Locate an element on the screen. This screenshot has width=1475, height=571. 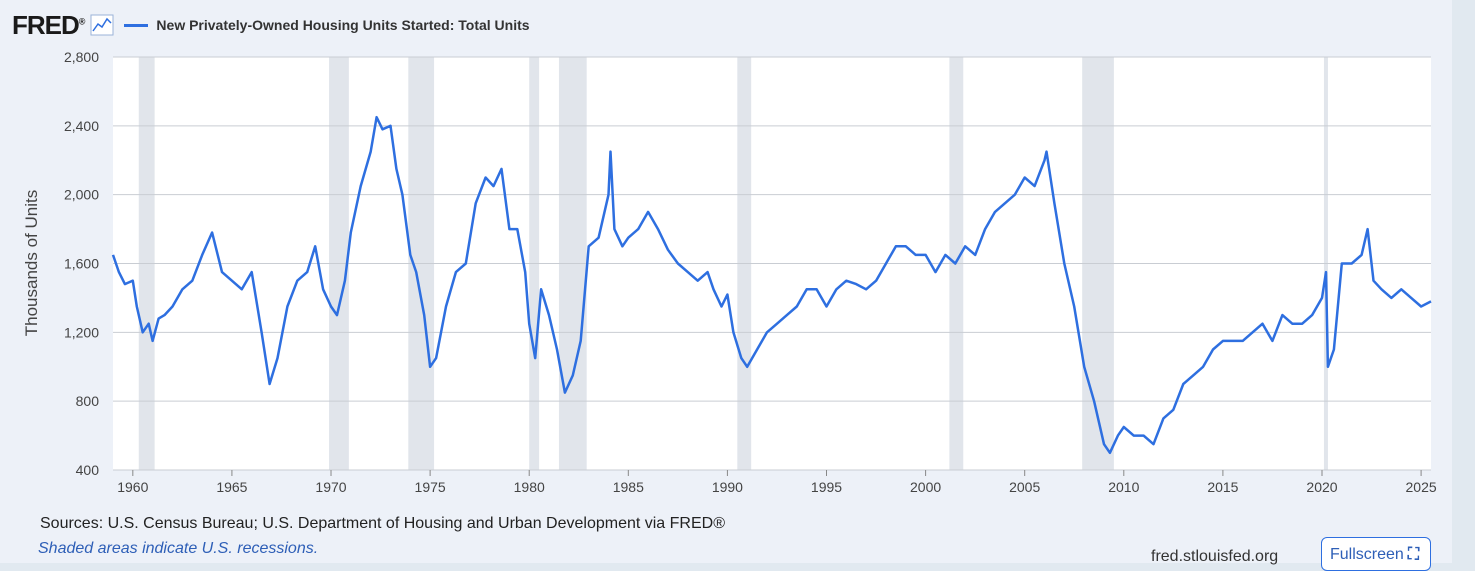
trend-icon is located at coordinates (102, 25).